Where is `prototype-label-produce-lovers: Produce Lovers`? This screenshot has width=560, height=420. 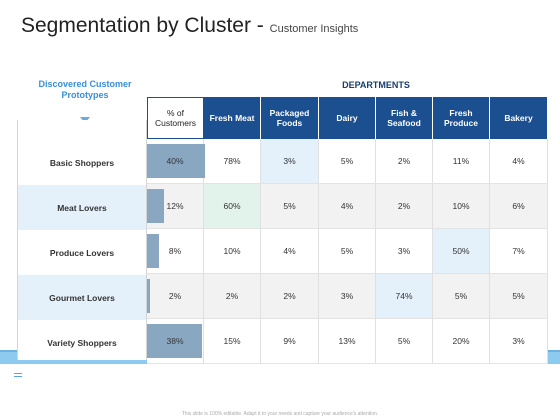 prototype-label-produce-lovers: Produce Lovers is located at coordinates (82, 252).